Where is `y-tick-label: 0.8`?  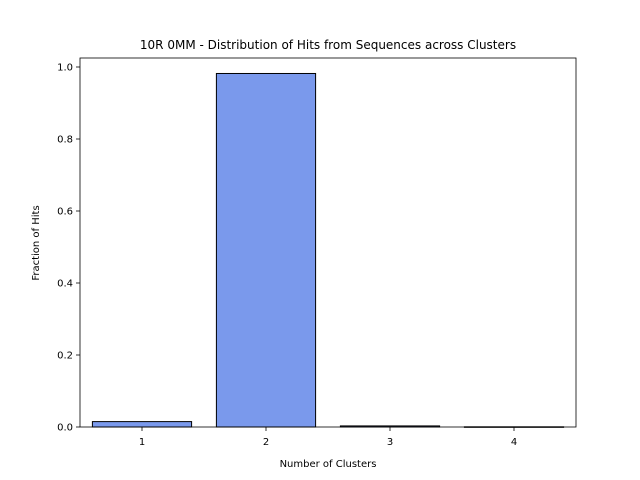
y-tick-label: 0.8 is located at coordinates (65, 140).